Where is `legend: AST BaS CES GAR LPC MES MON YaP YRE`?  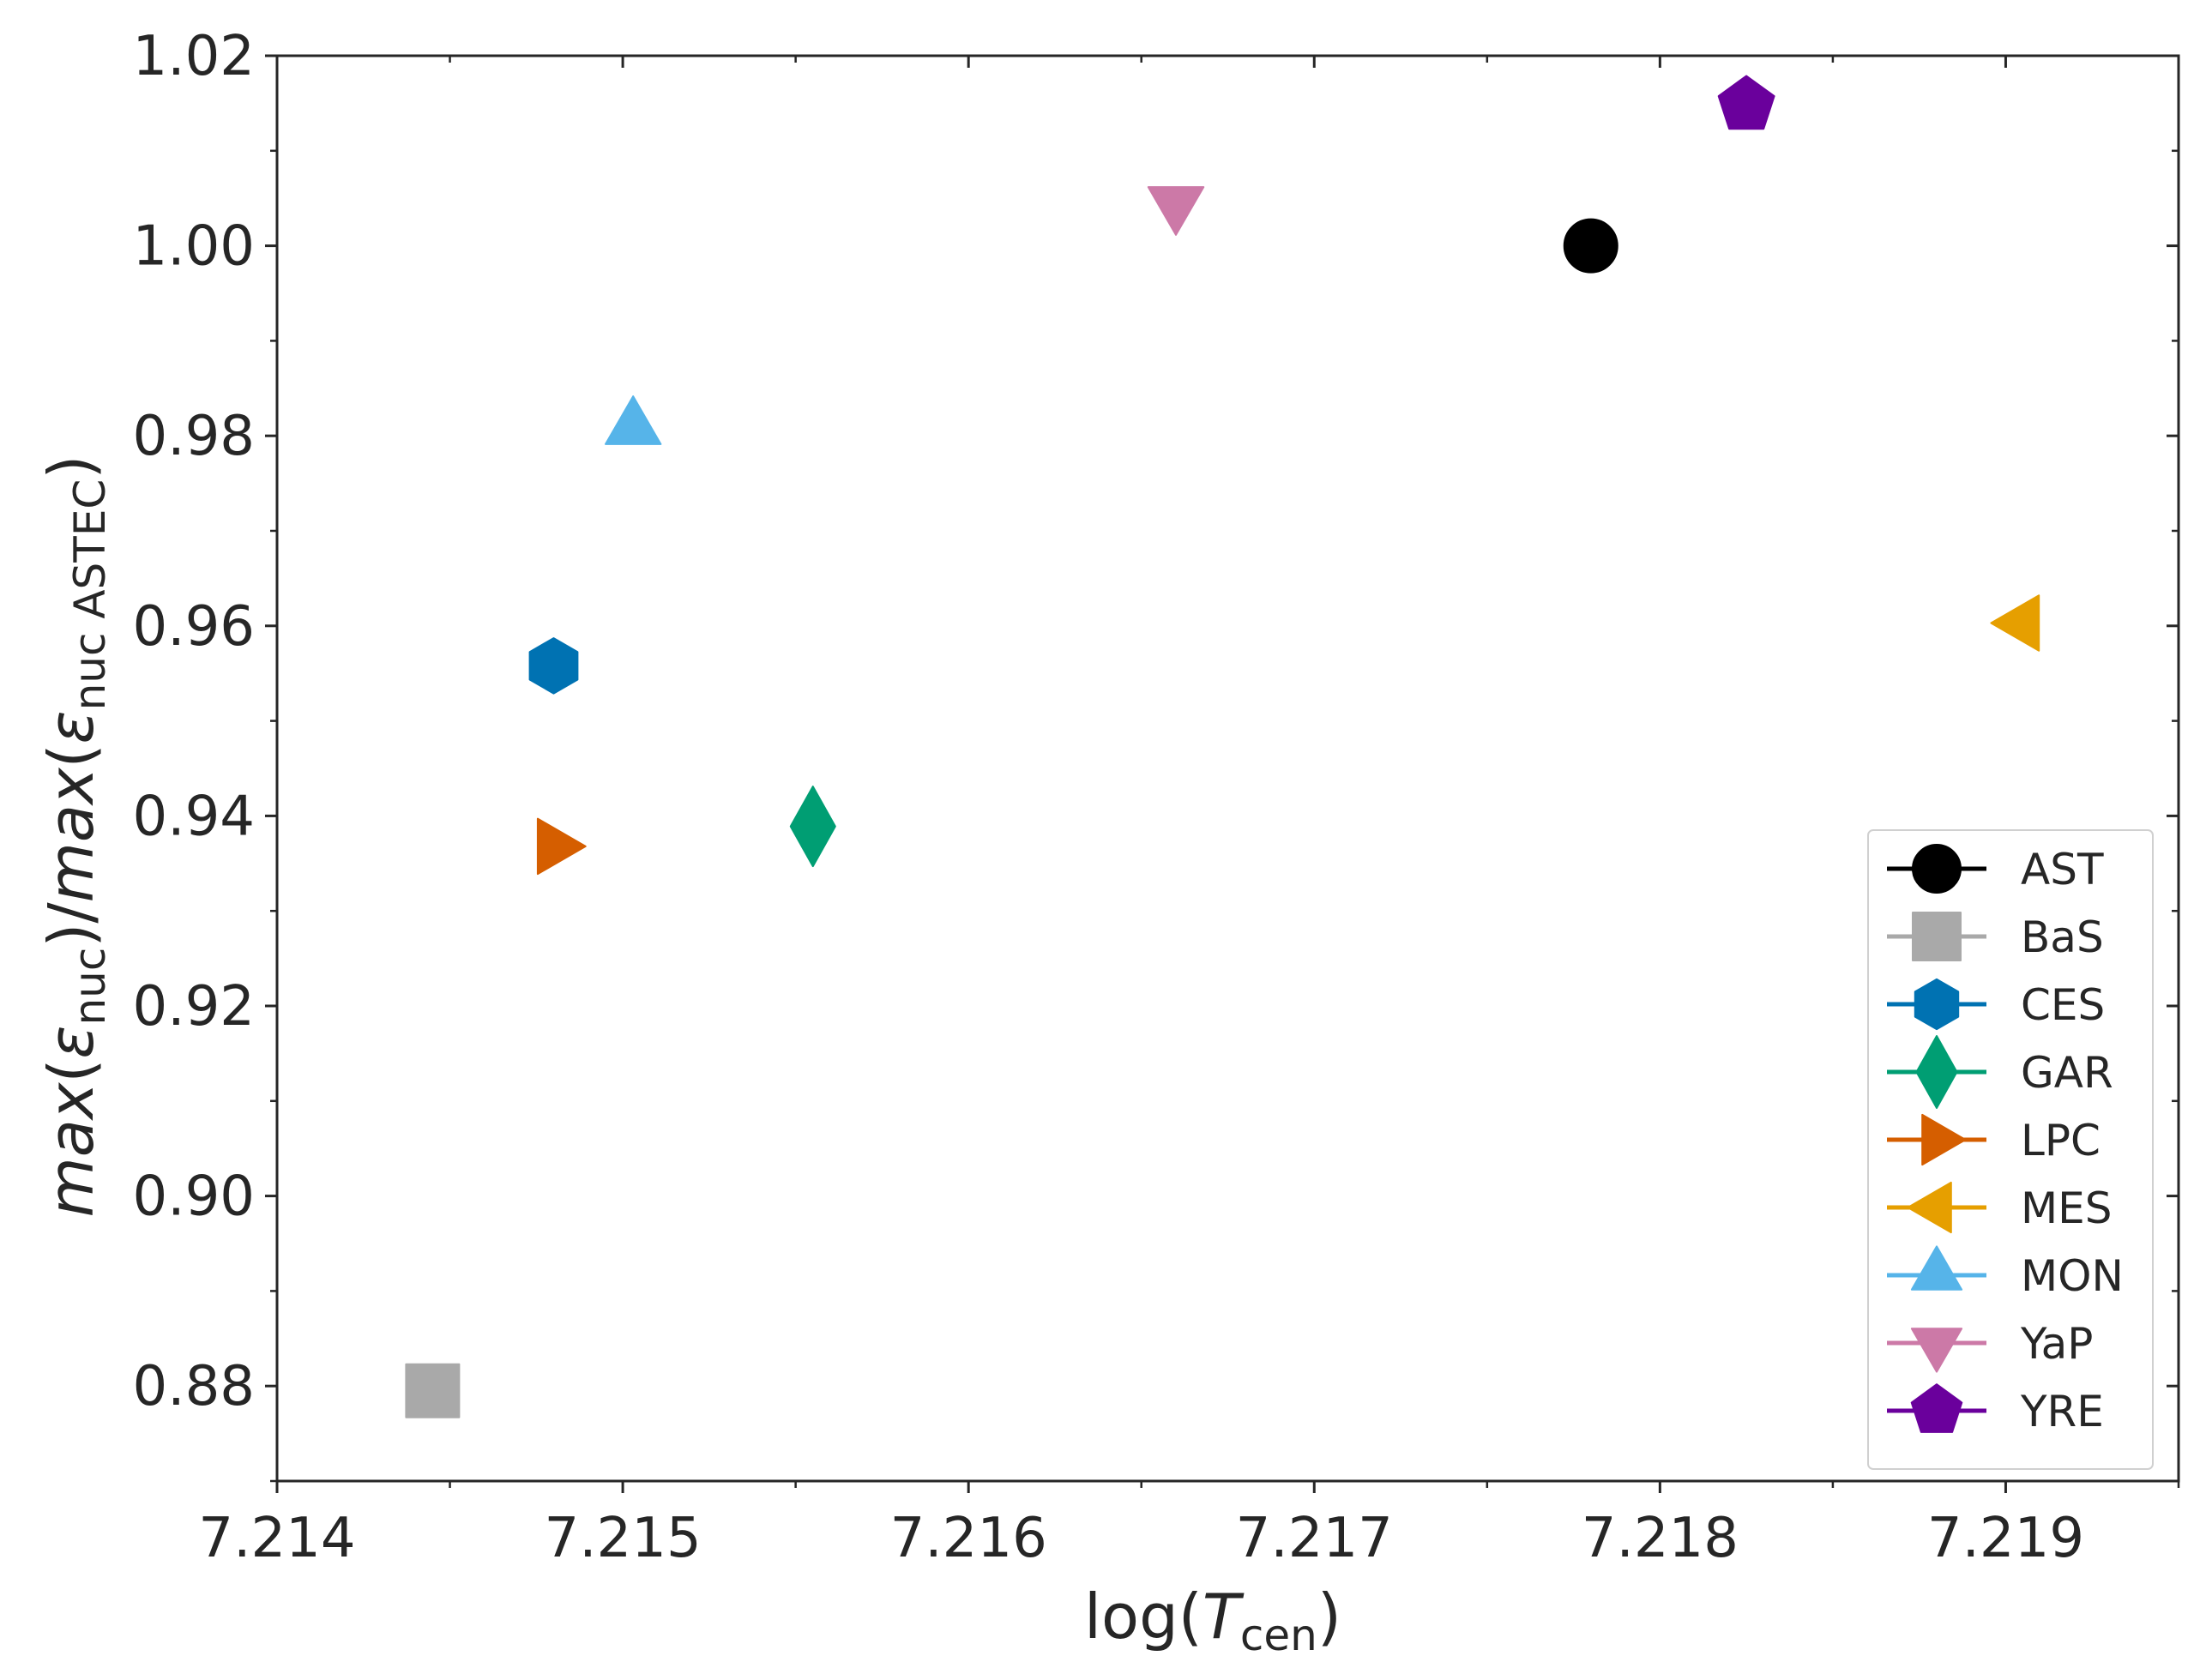
legend: AST BaS CES GAR LPC MES MON YaP YRE is located at coordinates (2010, 1149).